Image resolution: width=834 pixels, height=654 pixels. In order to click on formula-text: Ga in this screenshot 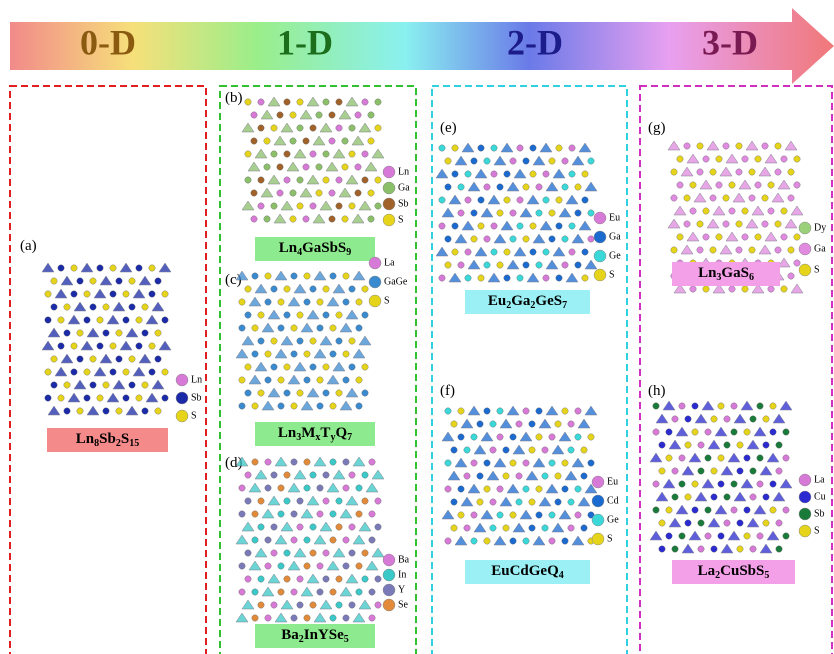, I will do `click(521, 301)`.